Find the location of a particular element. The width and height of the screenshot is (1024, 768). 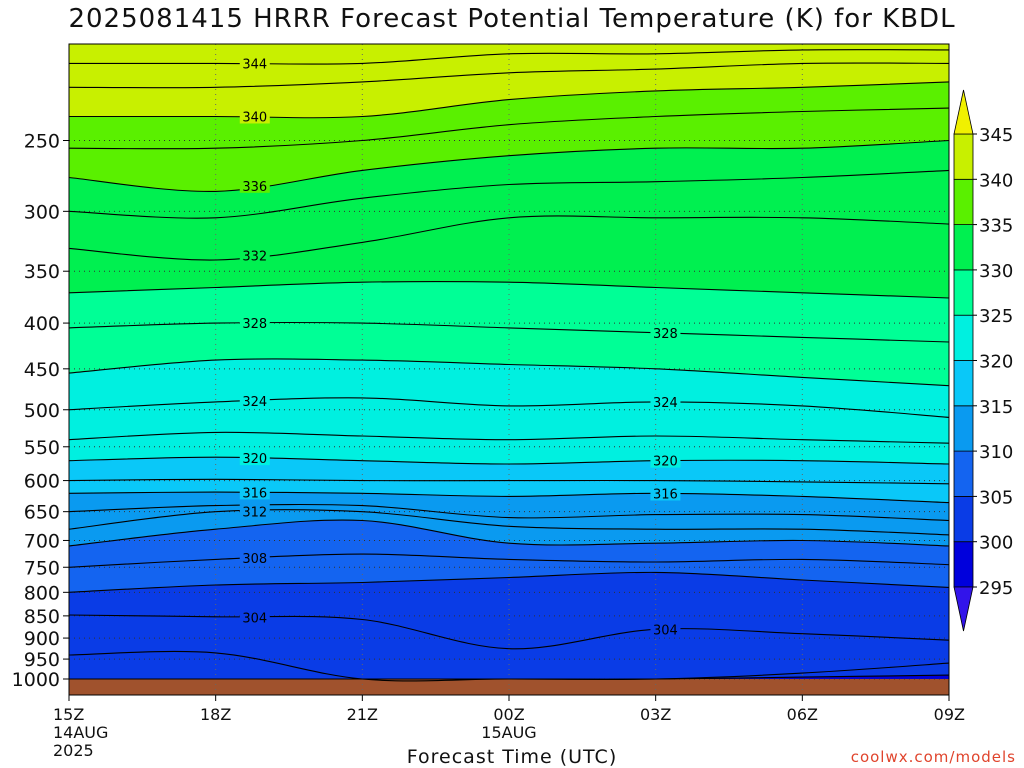

contour-label: 336 is located at coordinates (254, 186).